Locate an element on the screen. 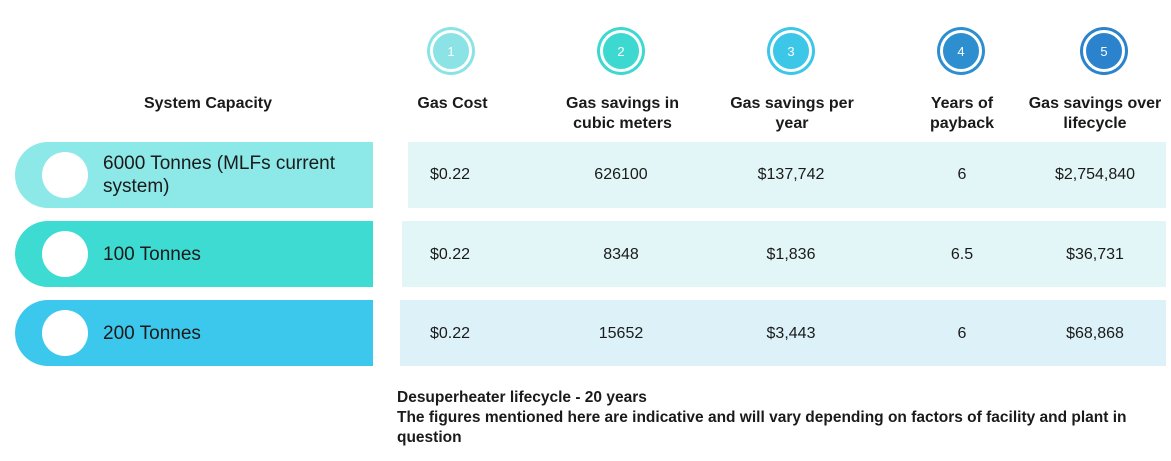  header-gas-savings-year: Gas savings per year is located at coordinates (792, 113).